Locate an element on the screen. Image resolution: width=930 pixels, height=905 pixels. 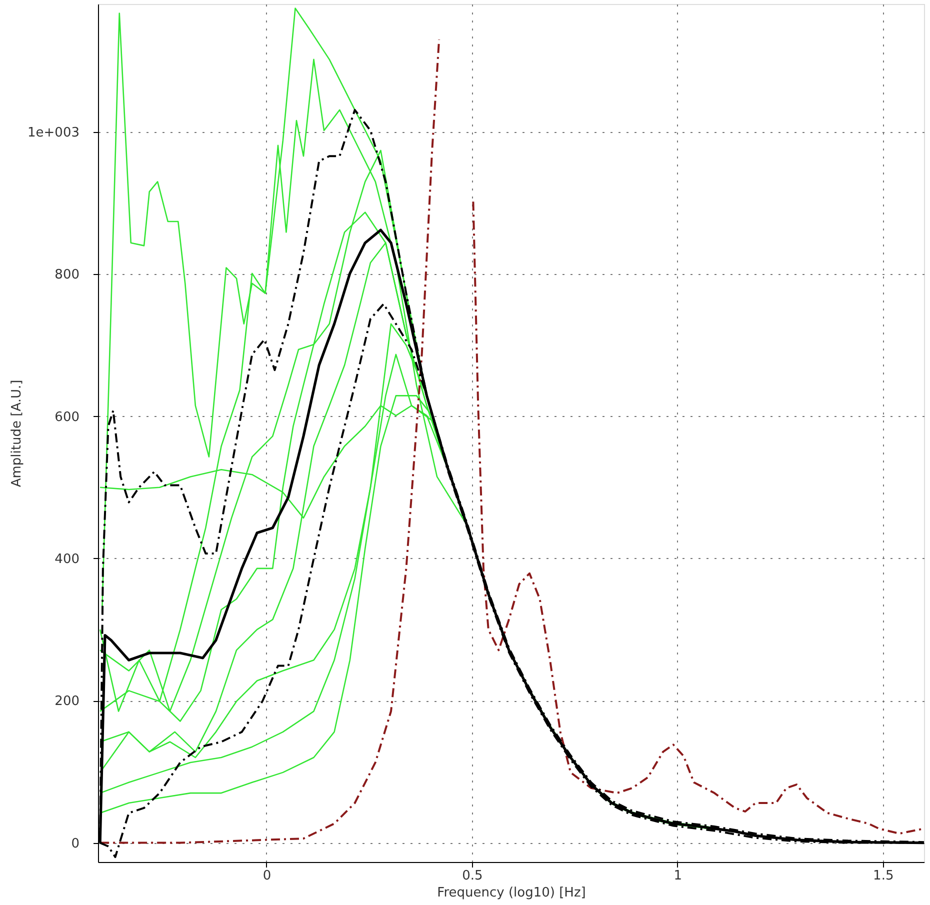
y-tick-label: 1e+003 is located at coordinates (54, 132).